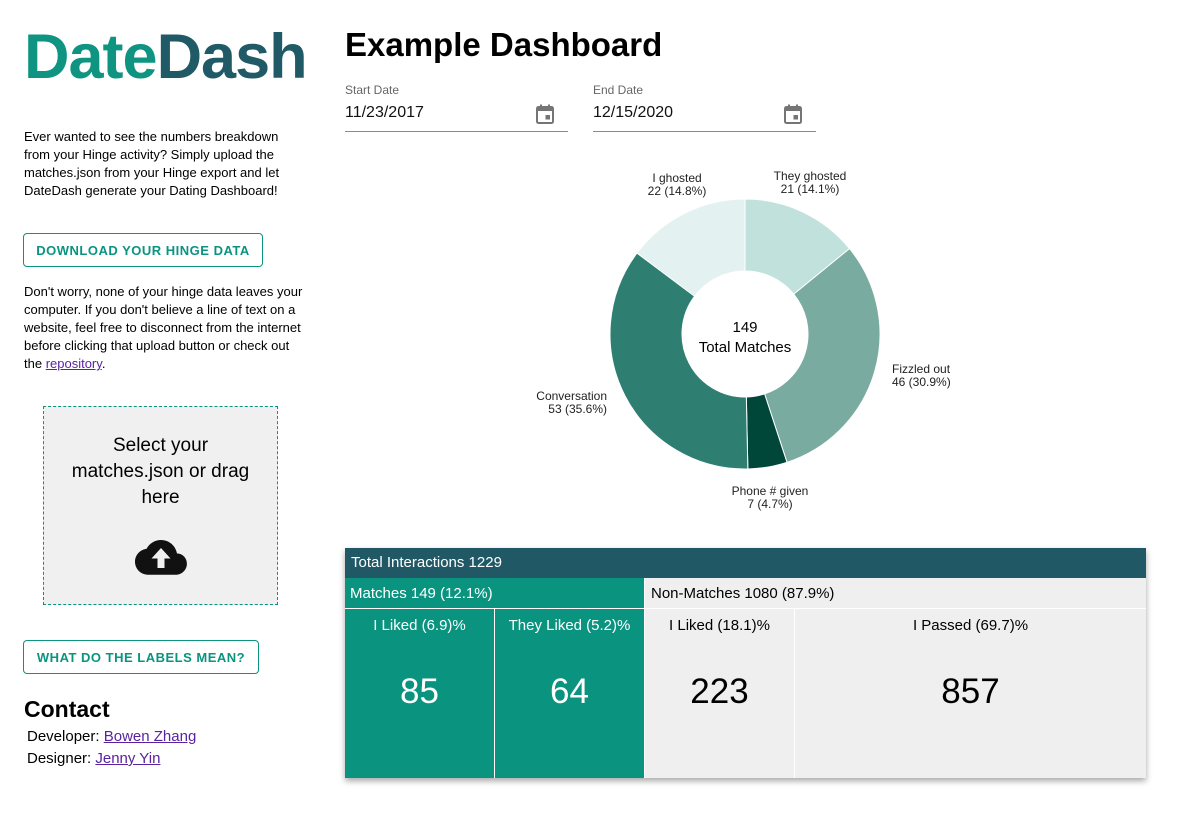  What do you see at coordinates (161, 557) in the screenshot?
I see `cloud-upload-icon` at bounding box center [161, 557].